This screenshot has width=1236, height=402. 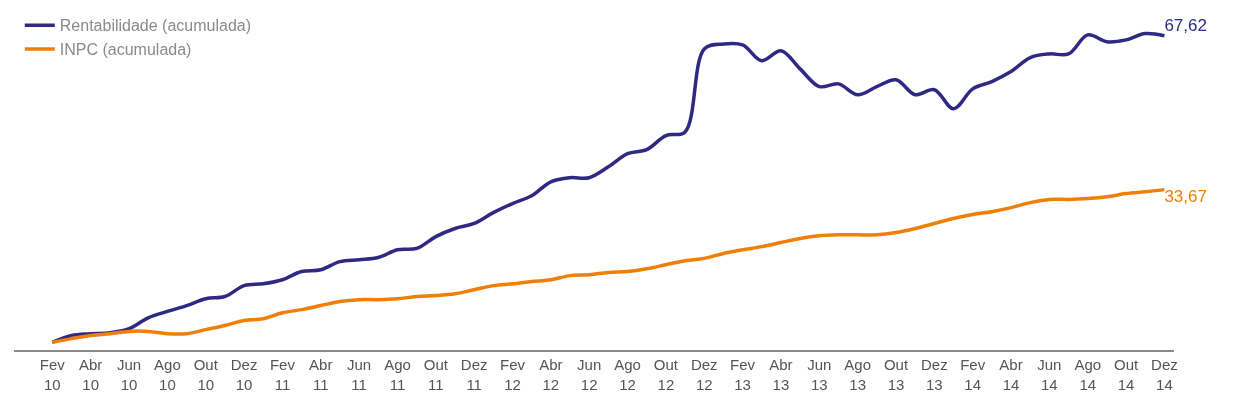 I want to click on x-tick-label: Fev 11, so click(x=282, y=374).